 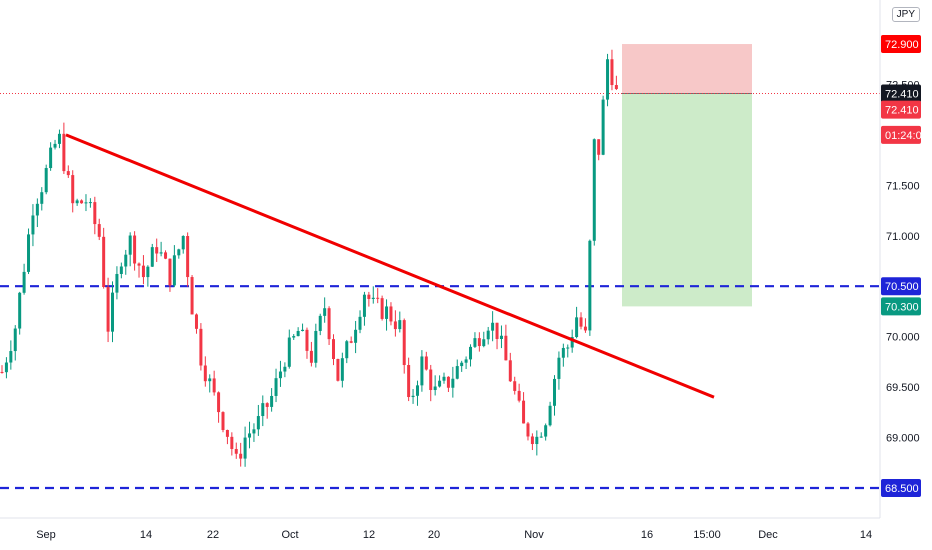 What do you see at coordinates (707, 535) in the screenshot?
I see `time-tick-label: 15:00` at bounding box center [707, 535].